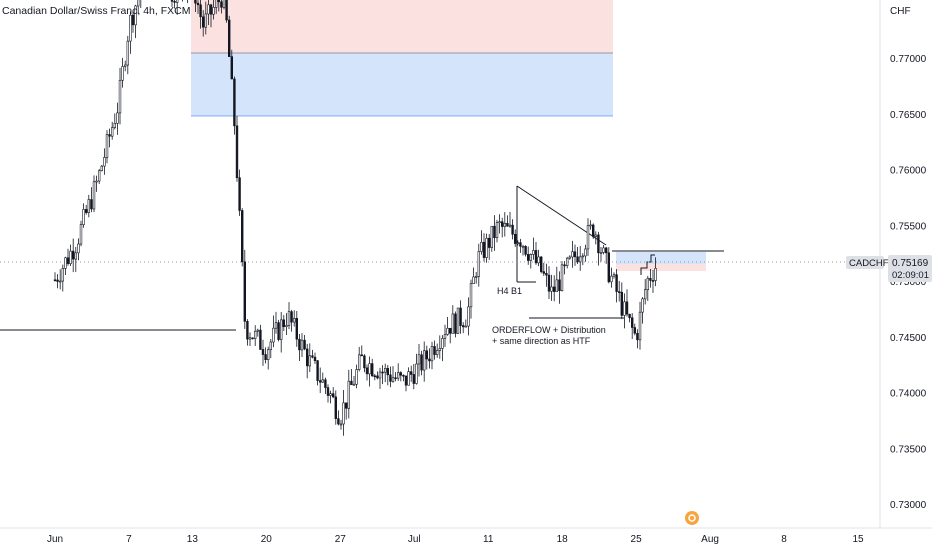 This screenshot has height=550, width=932. Describe the element at coordinates (908, 226) in the screenshot. I see `price-tick-3: 0.75500` at that location.